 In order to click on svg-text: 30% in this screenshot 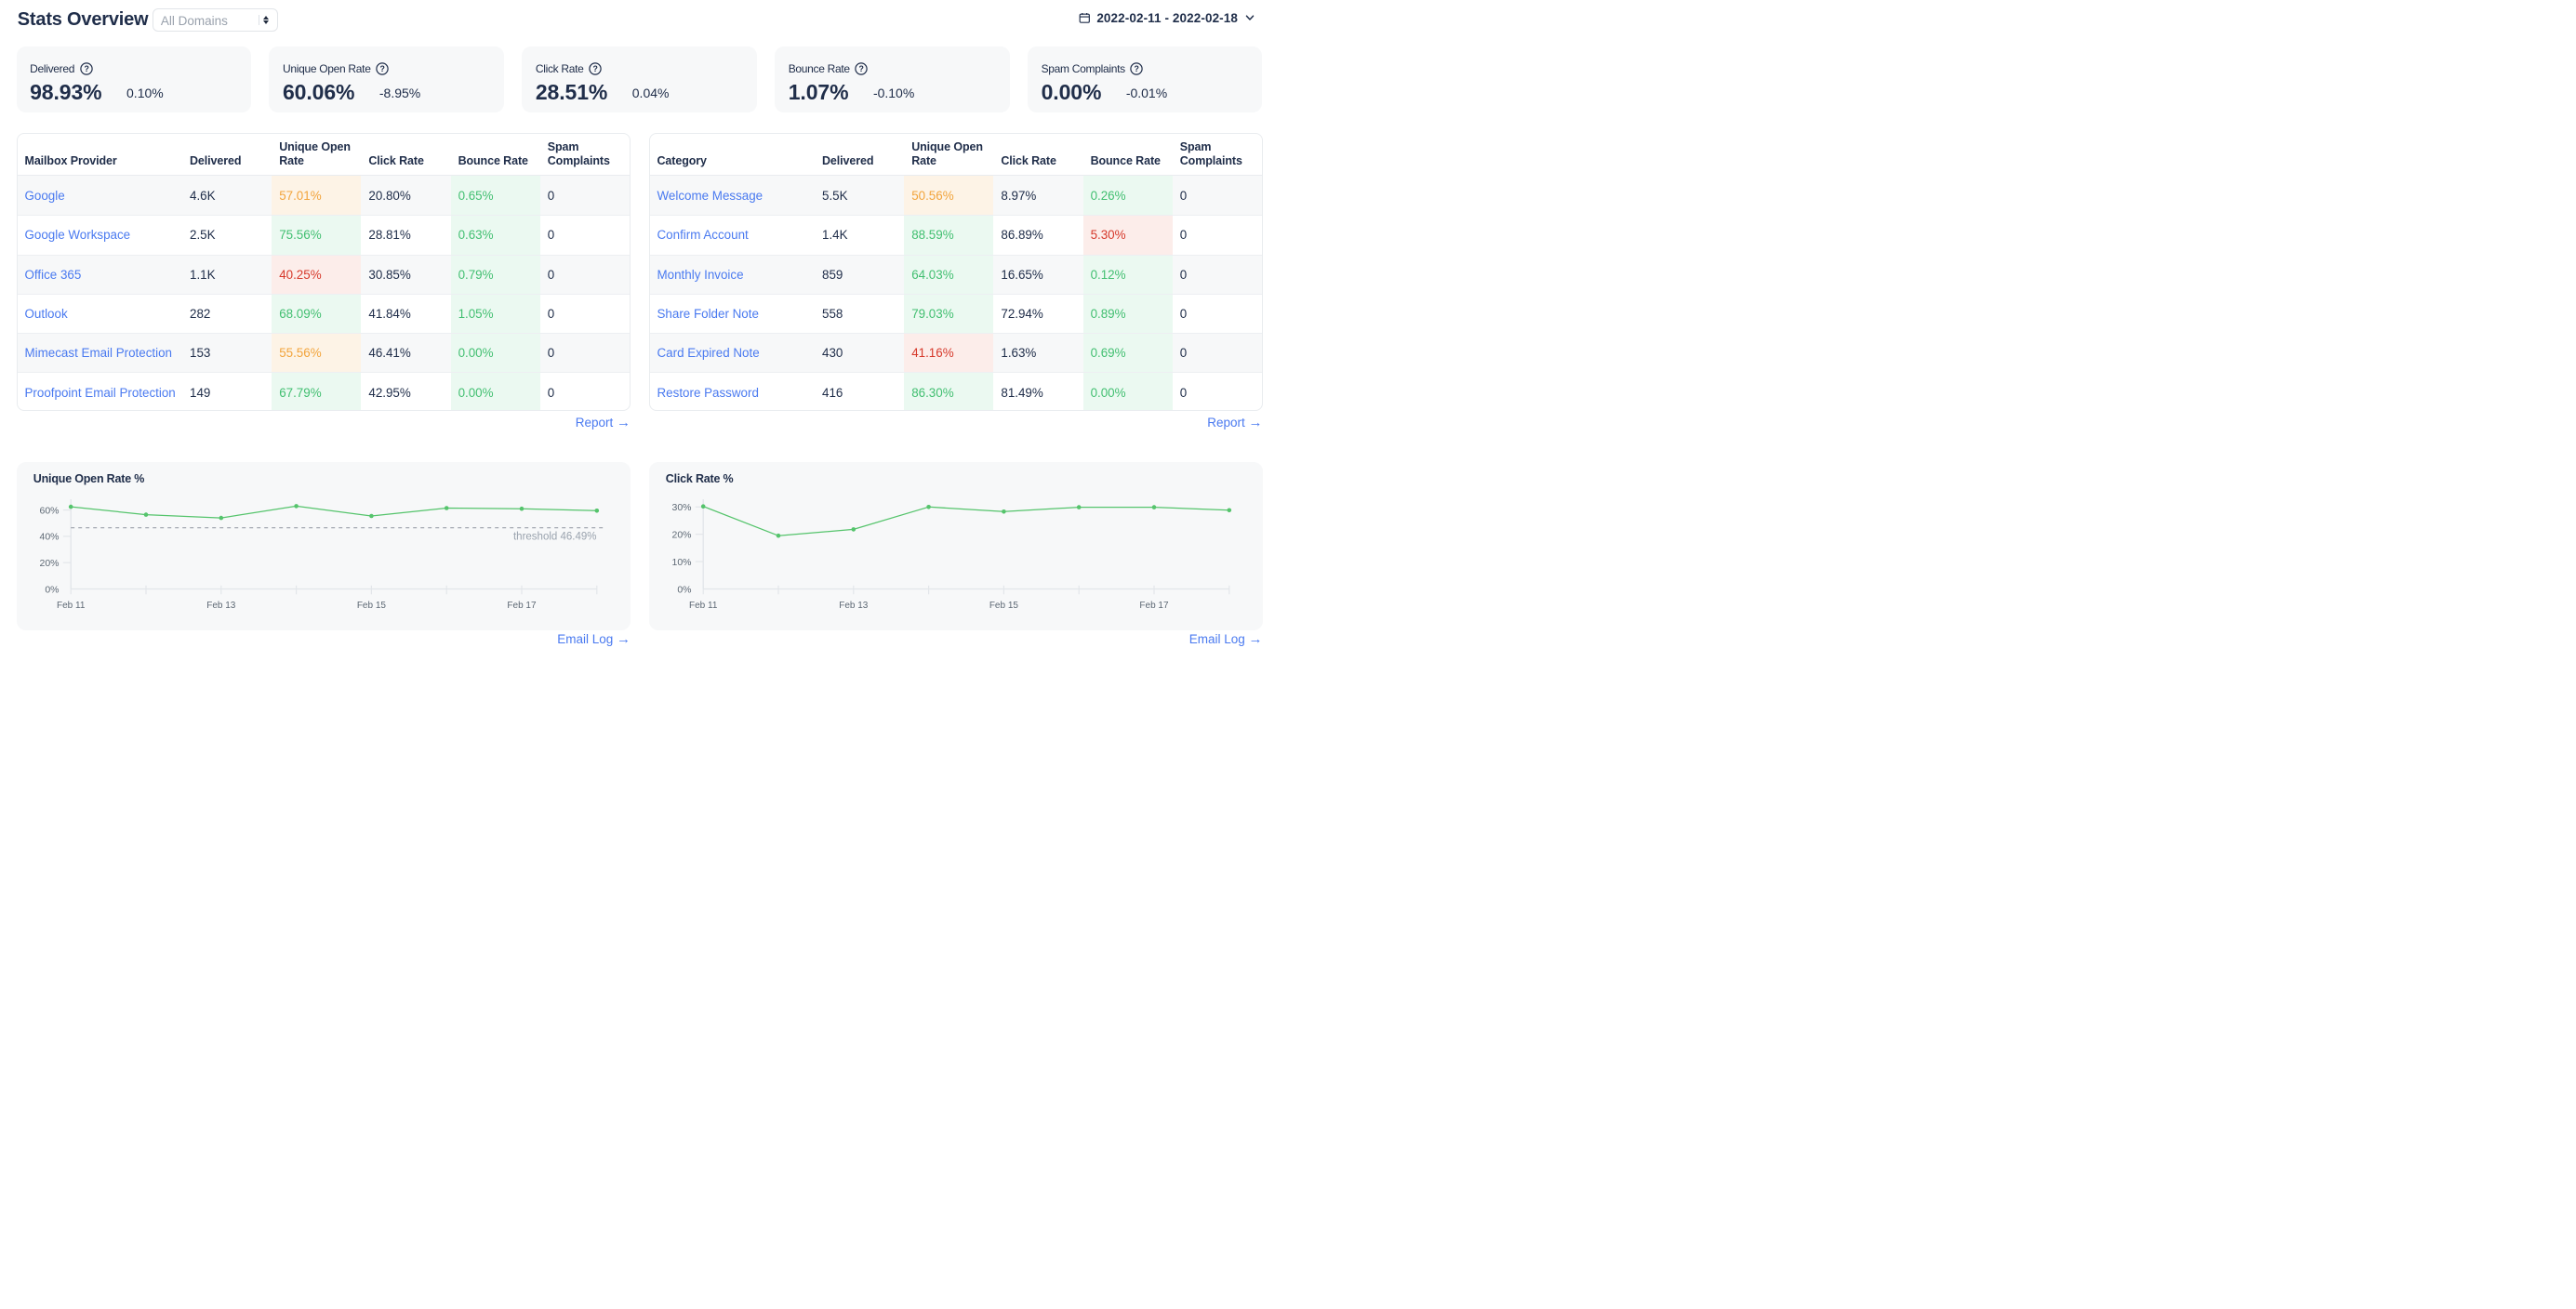, I will do `click(681, 507)`.